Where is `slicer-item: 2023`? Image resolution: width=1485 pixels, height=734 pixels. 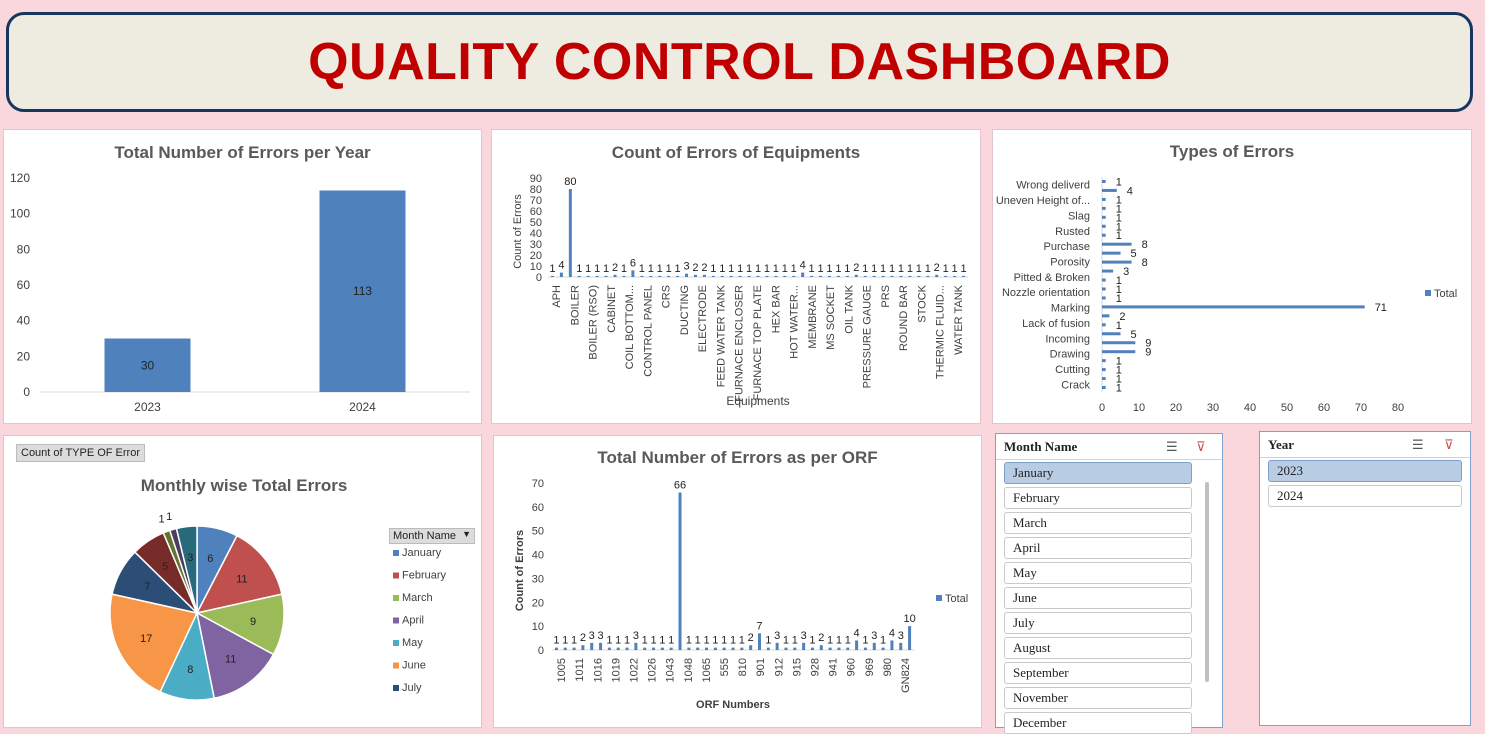
slicer-item: 2023 is located at coordinates (1365, 471).